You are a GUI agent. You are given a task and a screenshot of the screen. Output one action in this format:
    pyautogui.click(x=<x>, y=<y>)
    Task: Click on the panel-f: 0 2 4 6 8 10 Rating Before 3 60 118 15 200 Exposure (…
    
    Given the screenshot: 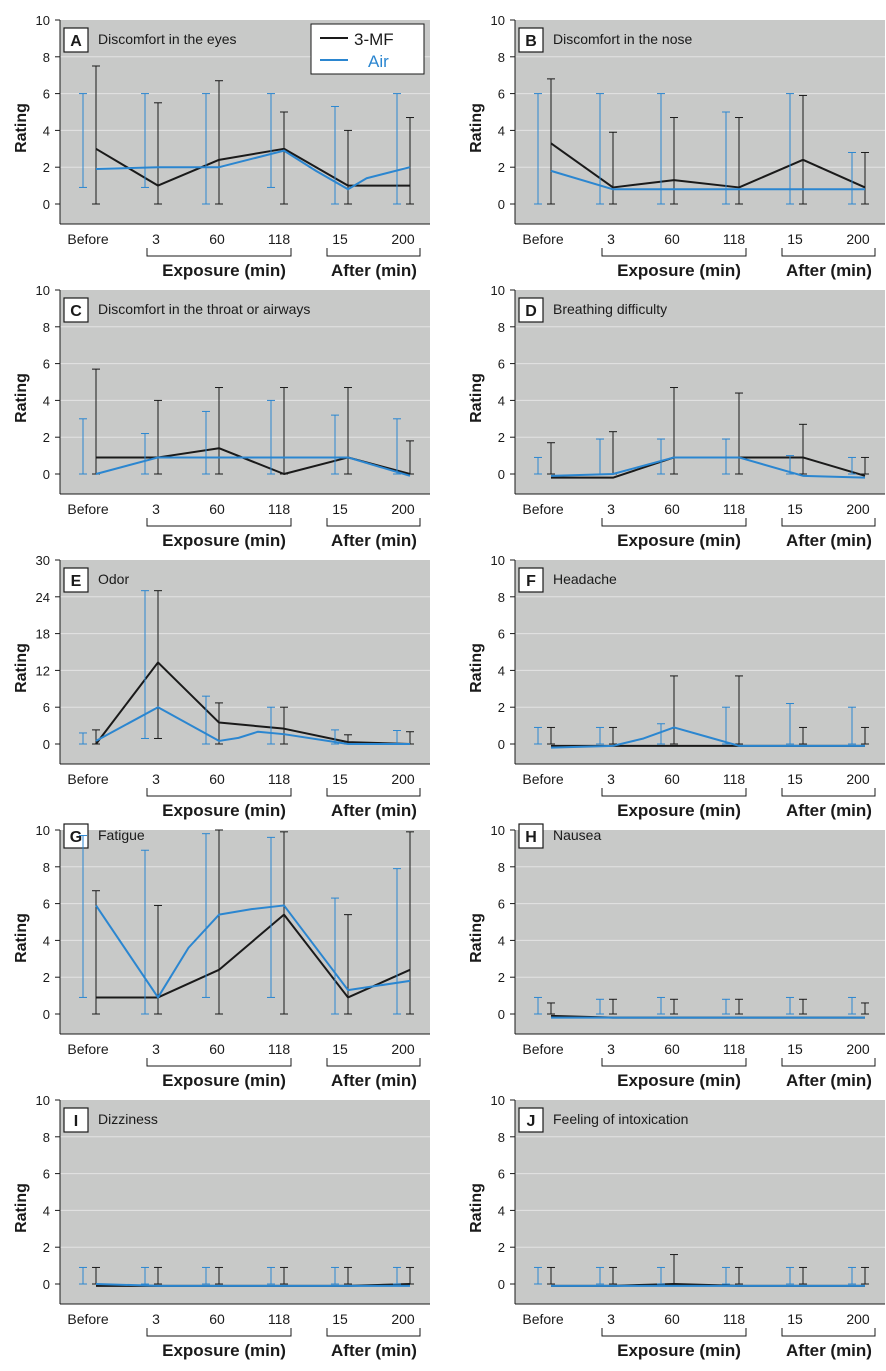 What is the action you would take?
    pyautogui.click(x=676, y=686)
    